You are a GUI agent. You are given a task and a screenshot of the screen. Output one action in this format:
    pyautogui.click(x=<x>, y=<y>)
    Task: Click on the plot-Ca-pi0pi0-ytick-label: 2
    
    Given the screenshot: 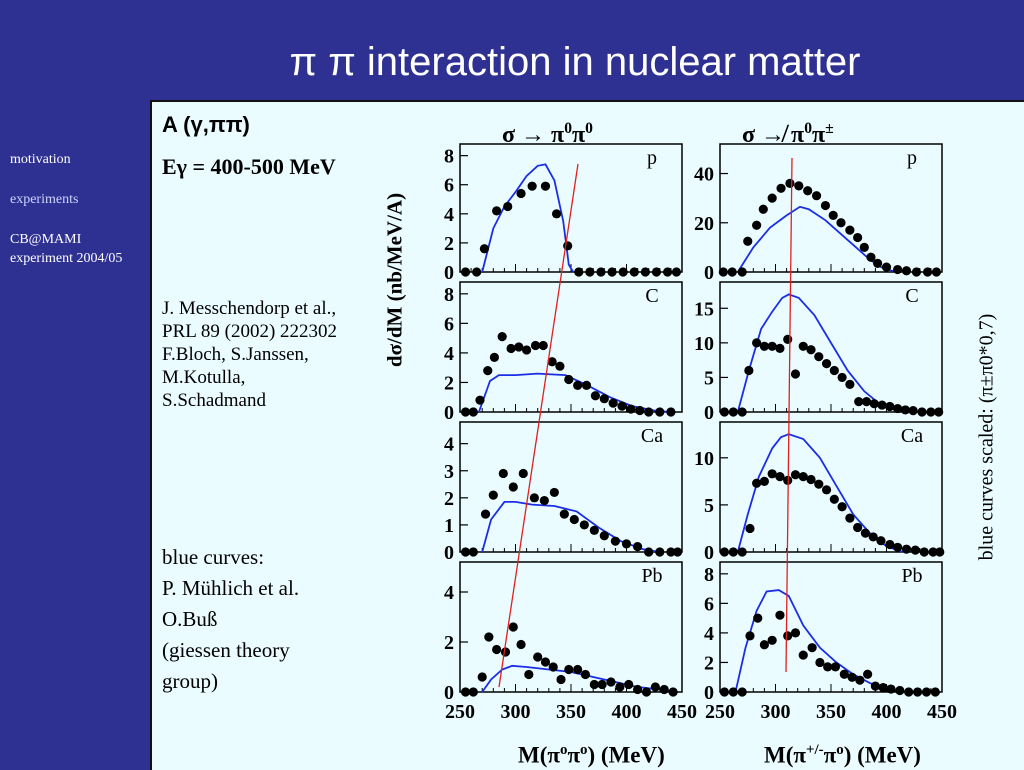 What is the action you would take?
    pyautogui.click(x=449, y=499)
    